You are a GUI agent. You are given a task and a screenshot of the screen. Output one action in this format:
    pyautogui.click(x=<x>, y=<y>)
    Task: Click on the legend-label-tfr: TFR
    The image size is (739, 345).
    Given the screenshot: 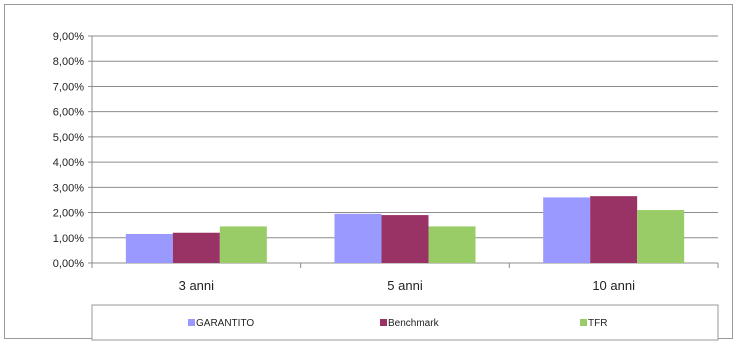 What is the action you would take?
    pyautogui.click(x=597, y=323)
    